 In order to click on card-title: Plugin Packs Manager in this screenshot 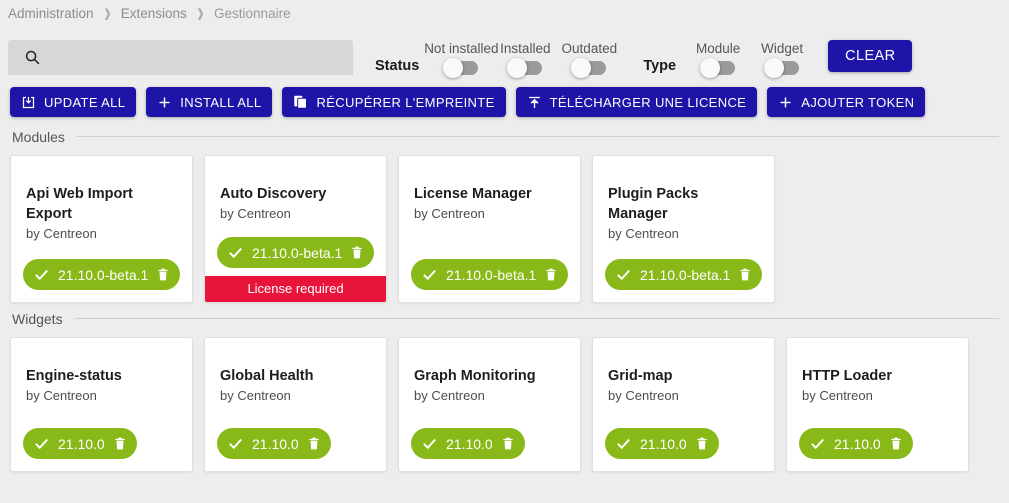, I will do `click(653, 204)`.